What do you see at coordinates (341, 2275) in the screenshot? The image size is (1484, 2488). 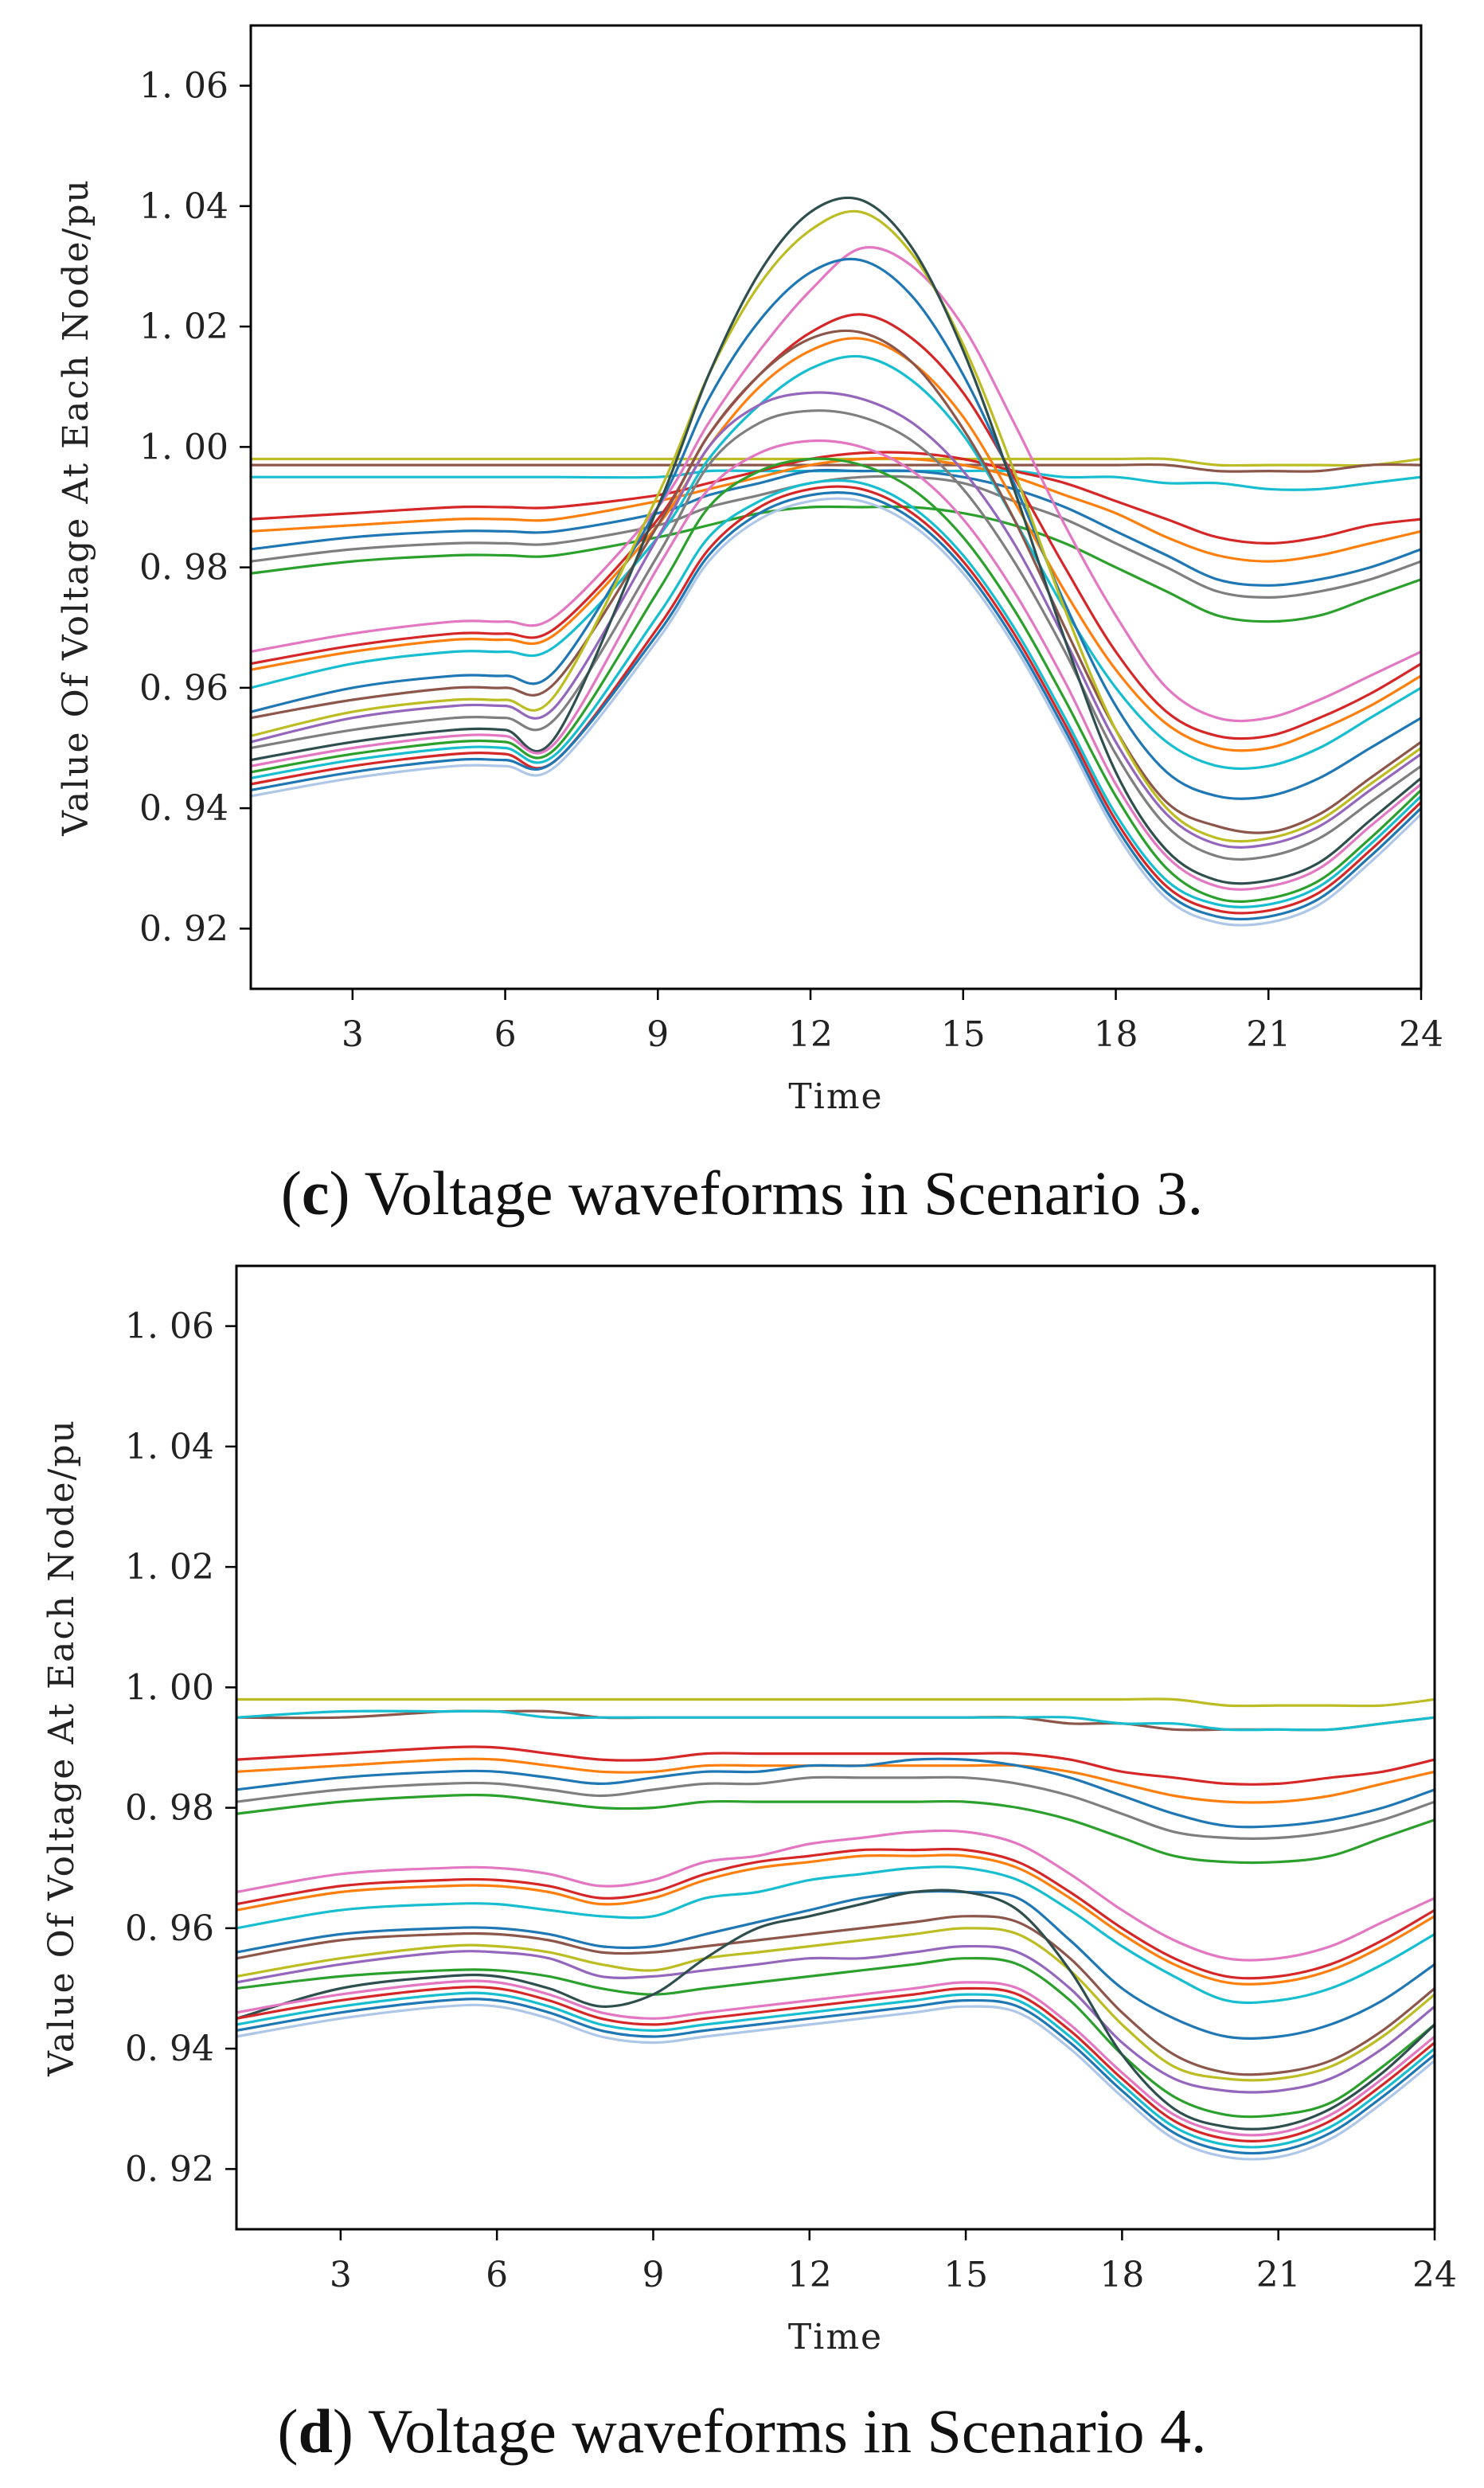 I see `panel-d-x-tick-label: 3` at bounding box center [341, 2275].